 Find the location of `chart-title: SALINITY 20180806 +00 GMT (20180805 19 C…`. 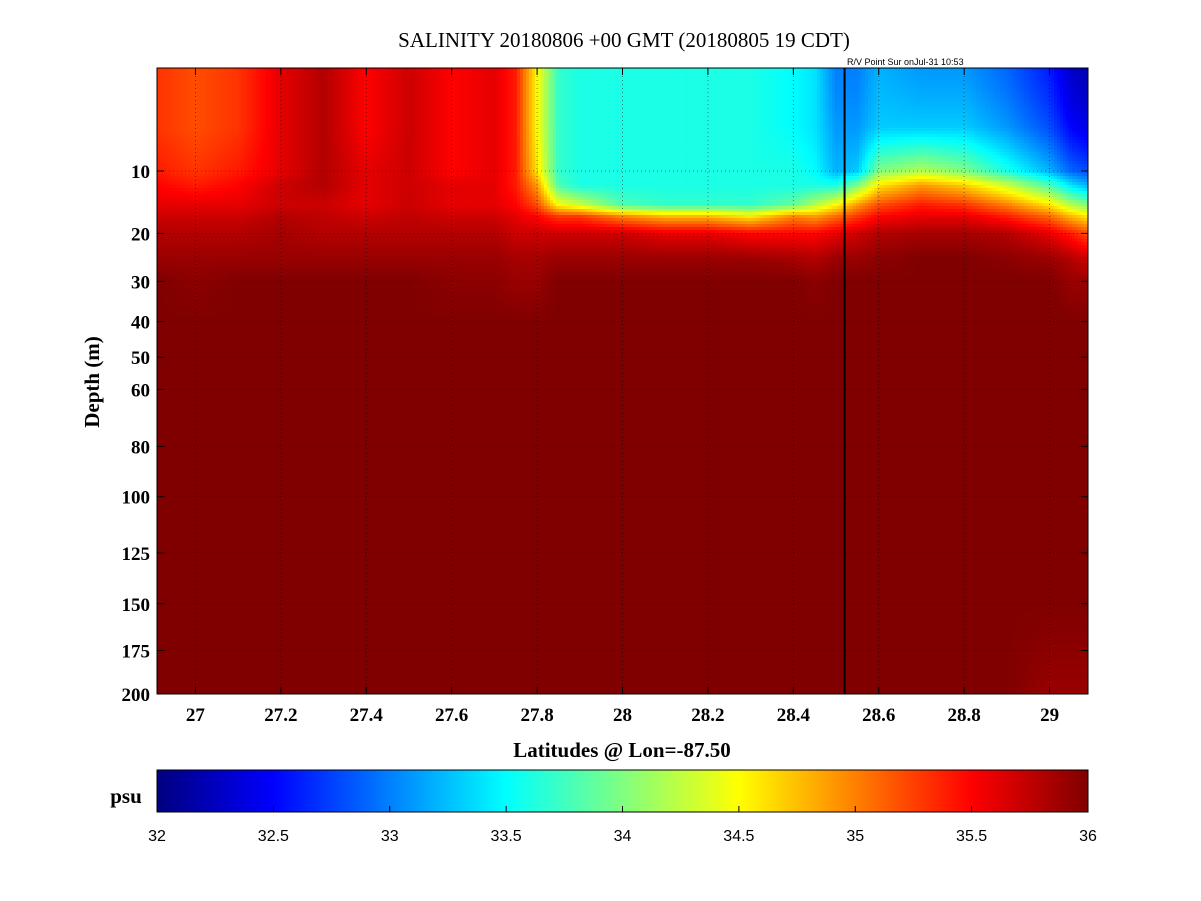

chart-title: SALINITY 20180806 +00 GMT (20180805 19 C… is located at coordinates (624, 40).